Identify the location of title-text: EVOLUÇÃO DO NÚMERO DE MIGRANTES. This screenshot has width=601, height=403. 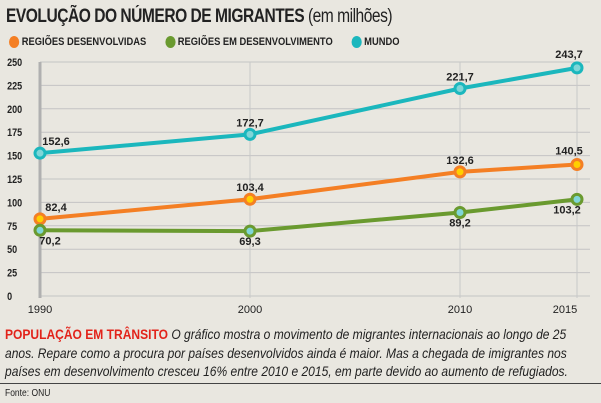
(155, 16).